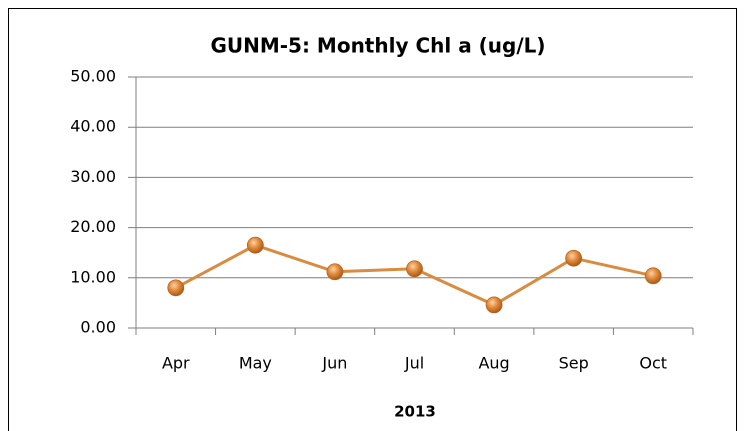  Describe the element at coordinates (415, 412) in the screenshot. I see `x-axis-label: 2013` at that location.